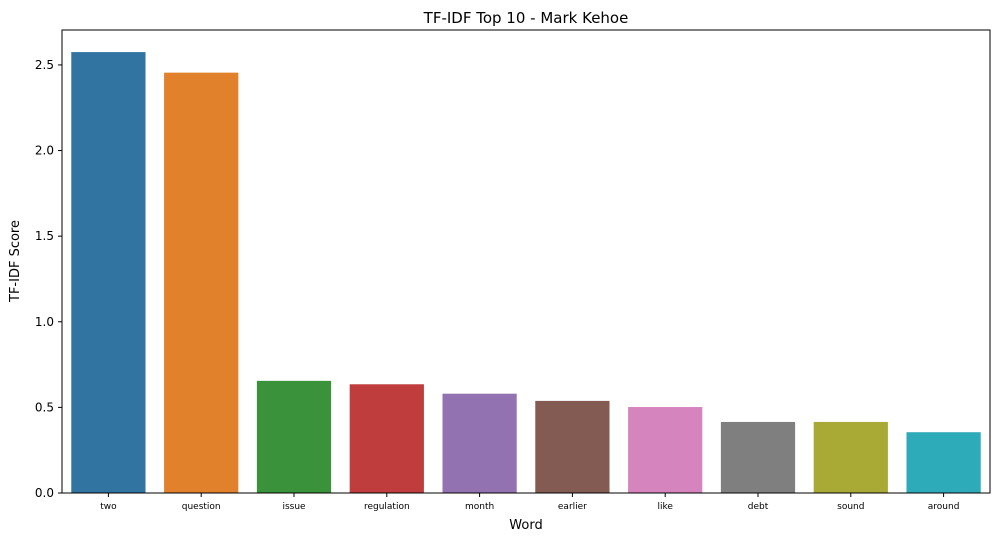 This screenshot has width=1004, height=541. Describe the element at coordinates (44, 493) in the screenshot. I see `y-tick-label-0.0: 0.0` at that location.